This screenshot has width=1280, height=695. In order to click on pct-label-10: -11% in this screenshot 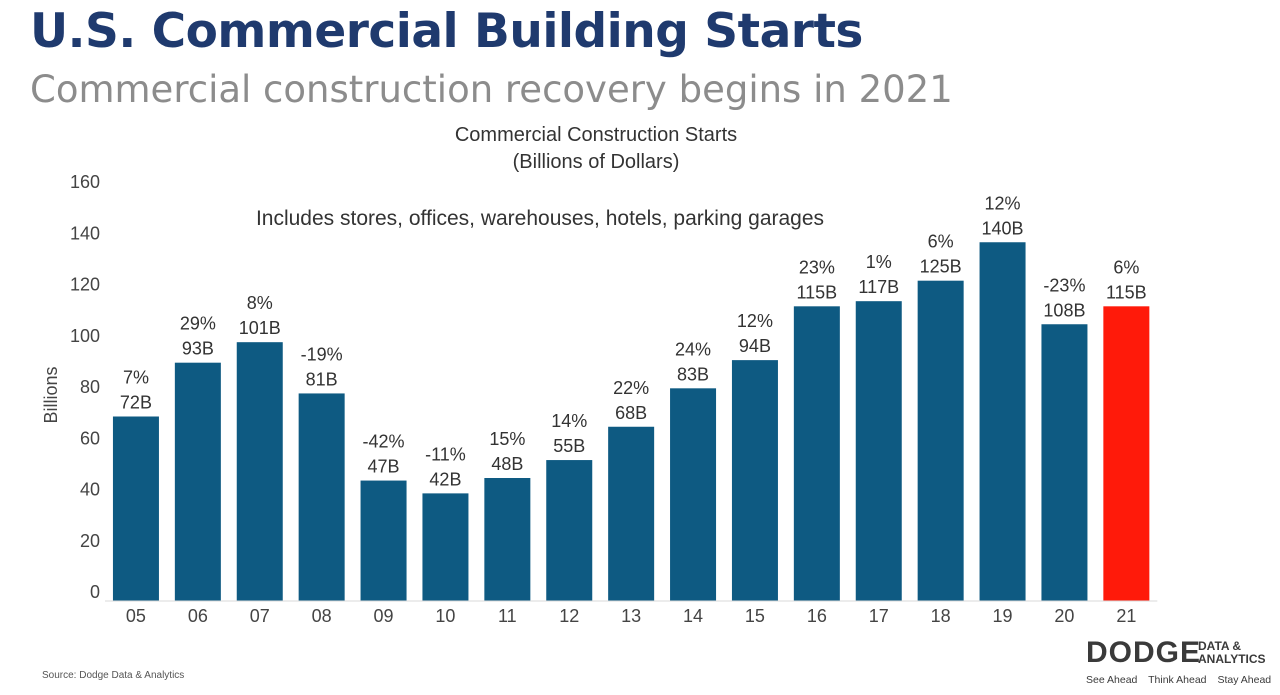, I will do `click(445, 454)`.